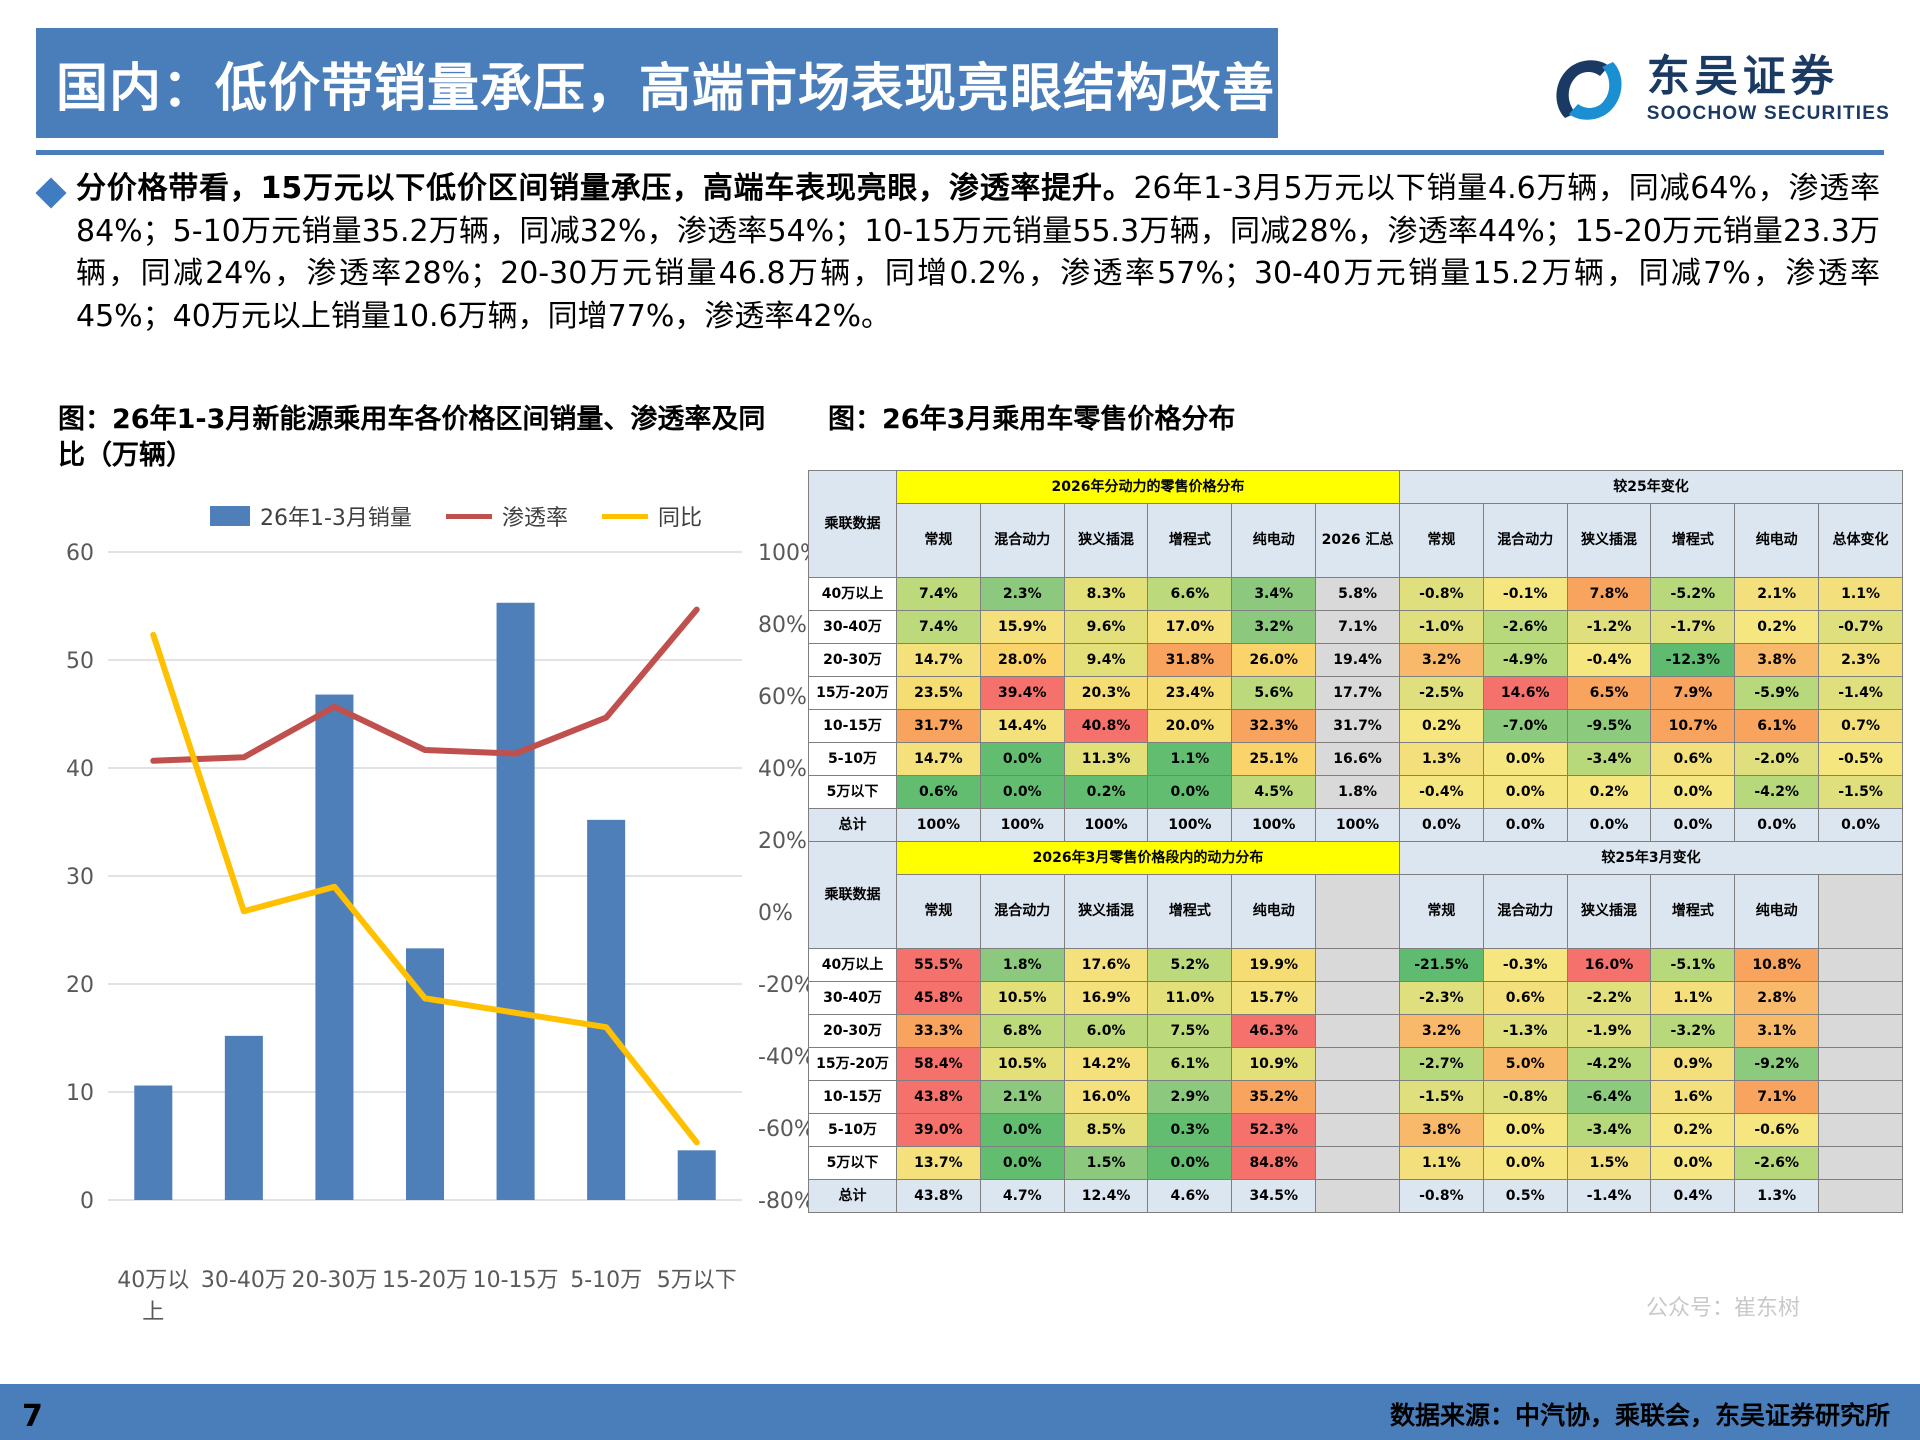 Image resolution: width=1920 pixels, height=1440 pixels. What do you see at coordinates (1022, 660) in the screenshot?
I see `table-cell: 28.0%` at bounding box center [1022, 660].